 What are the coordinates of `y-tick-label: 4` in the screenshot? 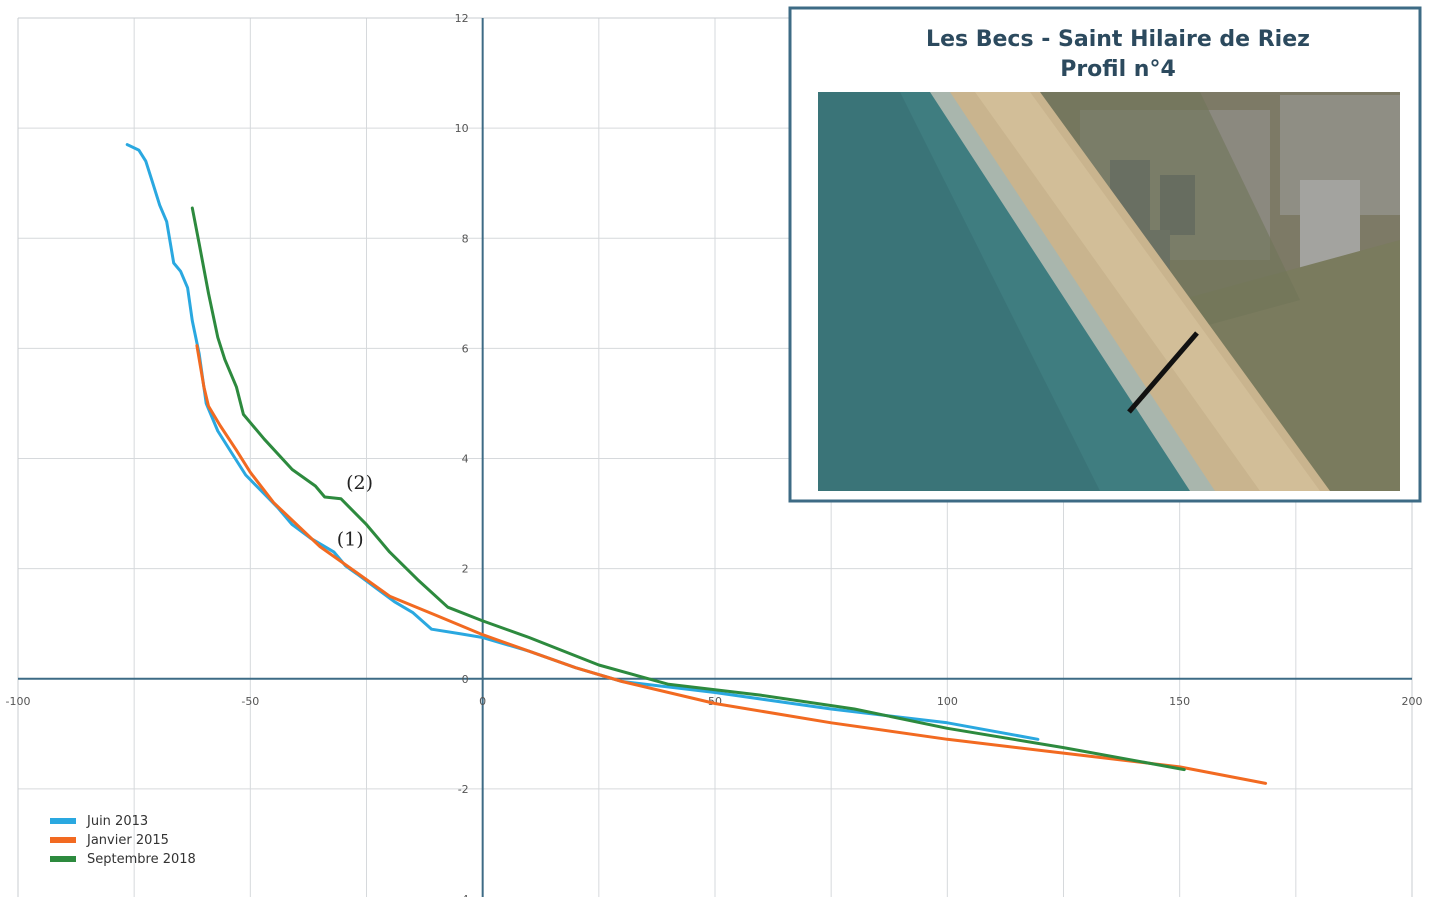 It's located at (465, 459).